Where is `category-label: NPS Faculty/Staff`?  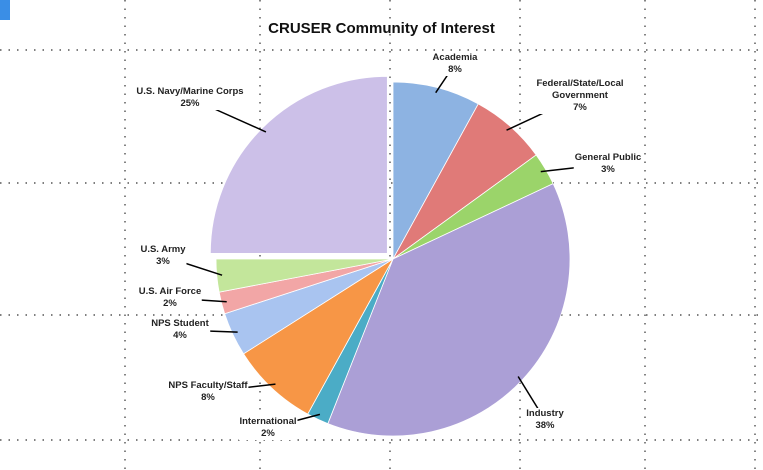
category-label: NPS Faculty/Staff is located at coordinates (208, 385).